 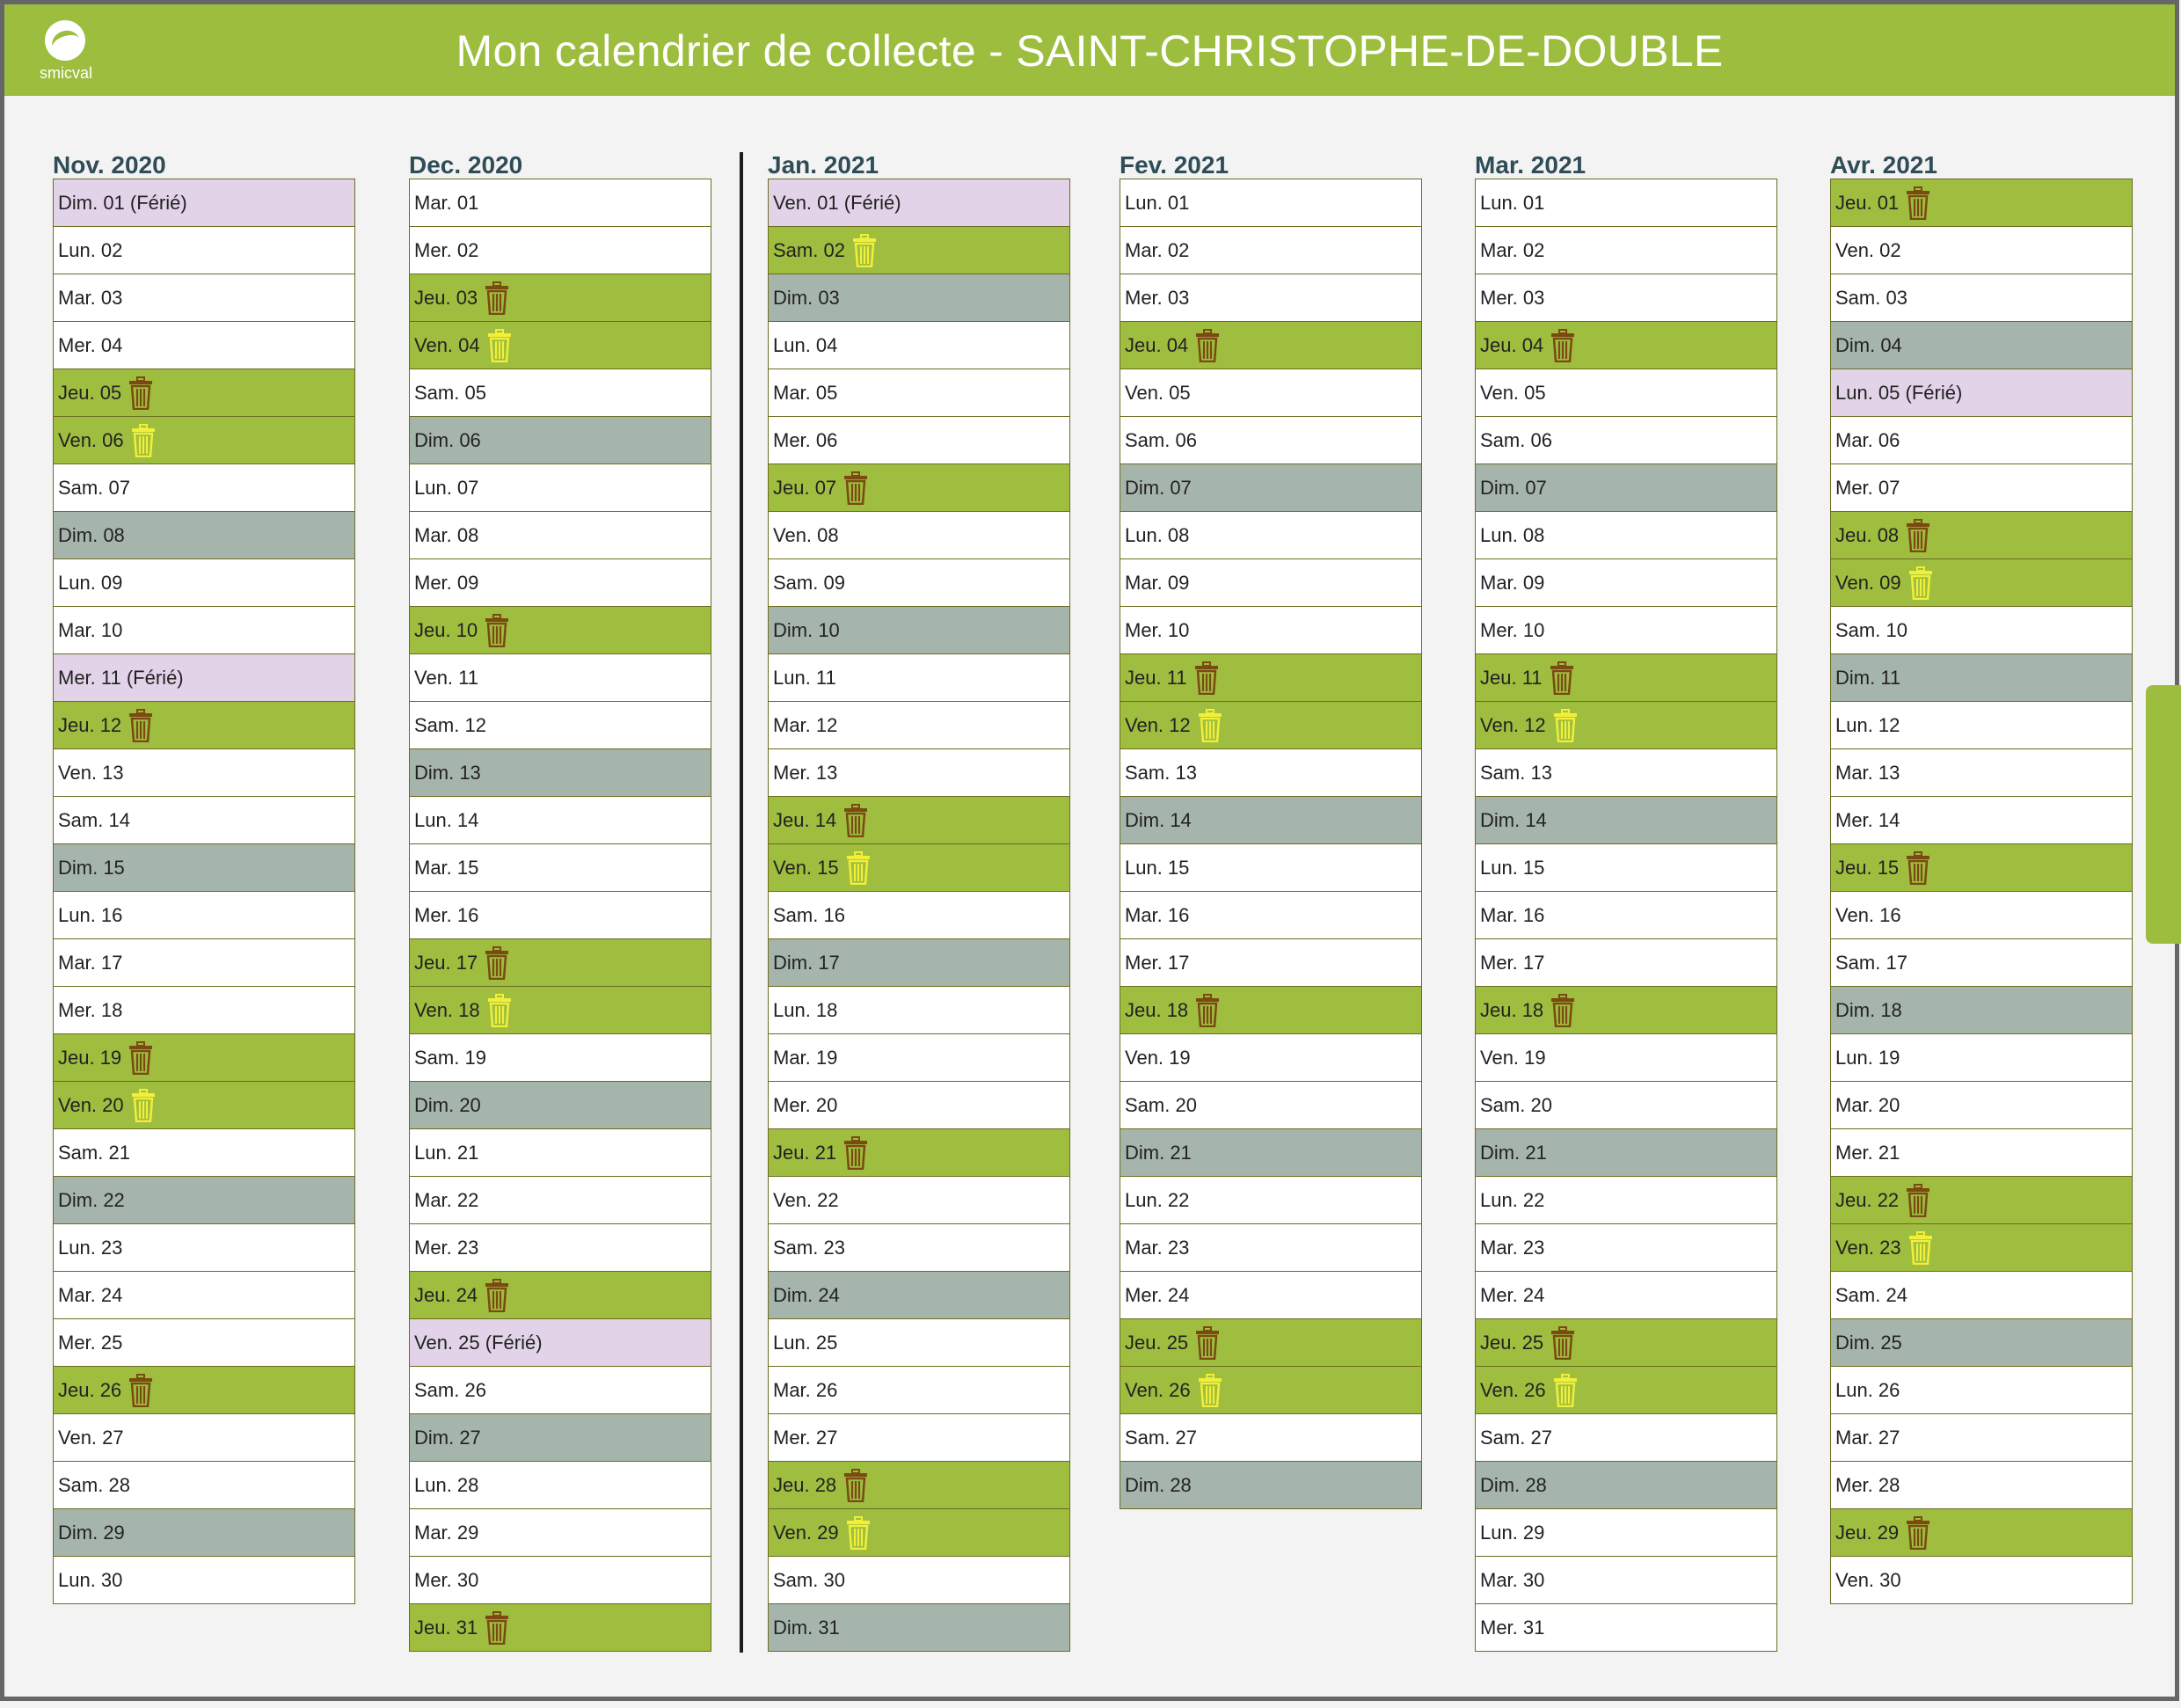 I want to click on day-row: Lun. 07, so click(x=560, y=488).